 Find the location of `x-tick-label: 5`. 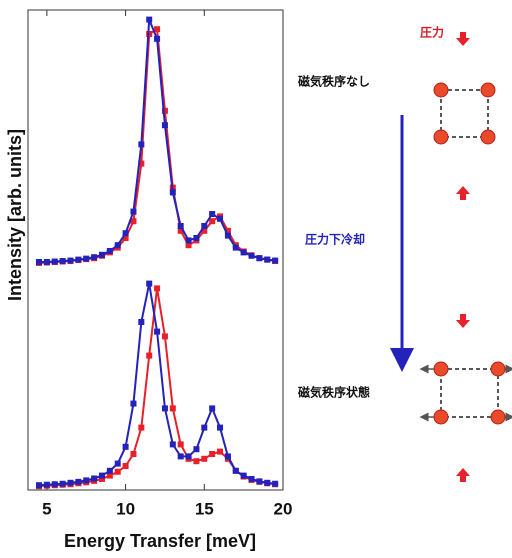

x-tick-label: 5 is located at coordinates (46, 508).